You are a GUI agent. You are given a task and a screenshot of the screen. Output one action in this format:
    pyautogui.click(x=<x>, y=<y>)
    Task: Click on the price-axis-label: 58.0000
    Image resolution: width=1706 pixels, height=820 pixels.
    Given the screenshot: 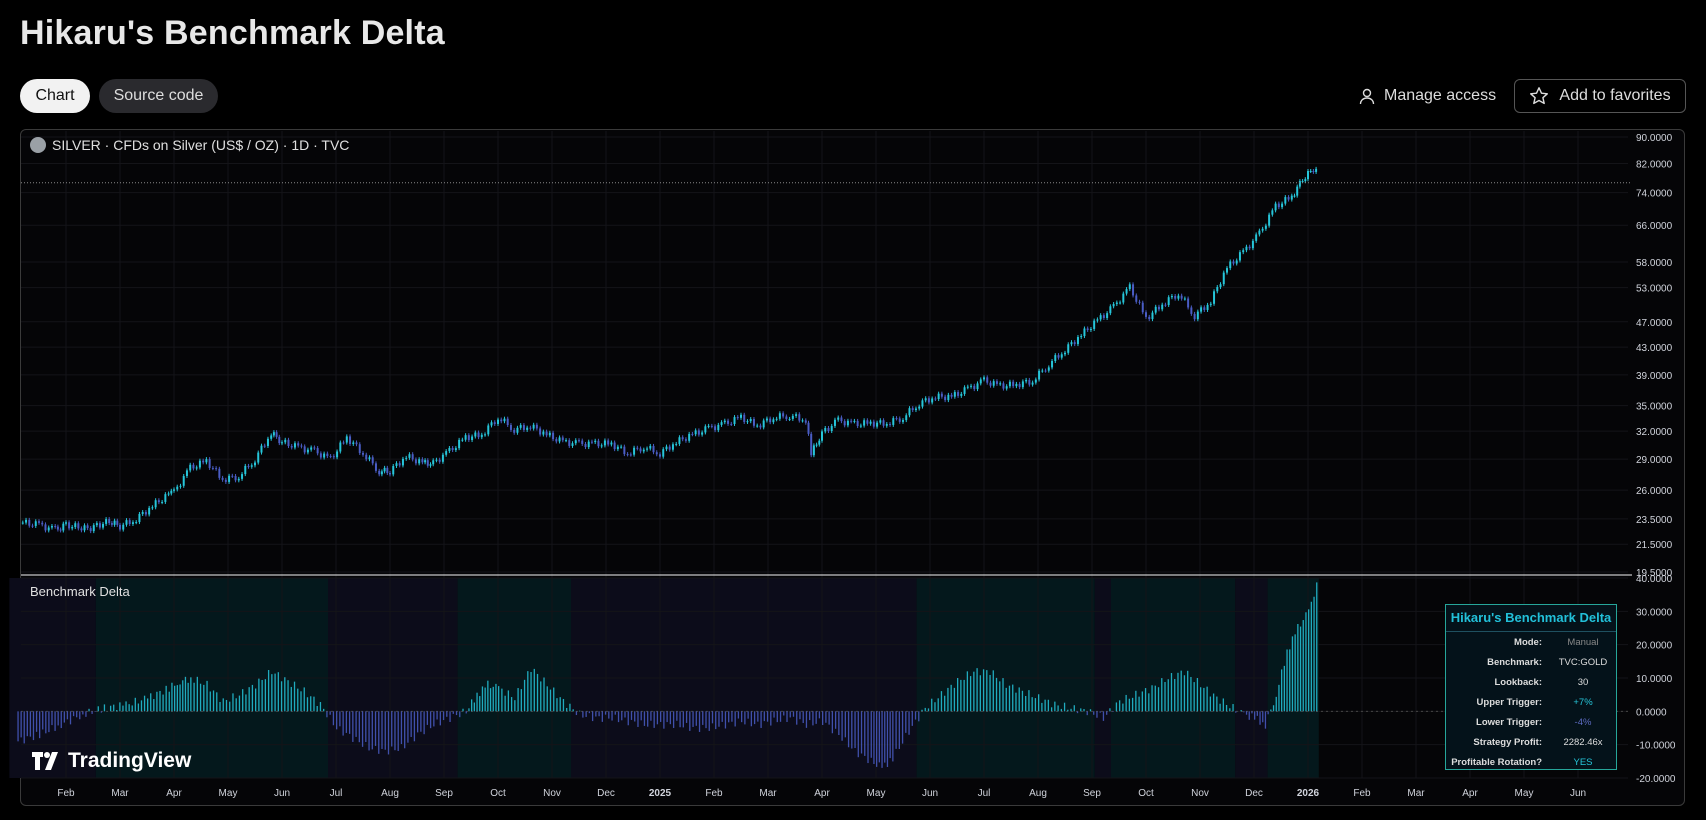 What is the action you would take?
    pyautogui.click(x=1654, y=263)
    